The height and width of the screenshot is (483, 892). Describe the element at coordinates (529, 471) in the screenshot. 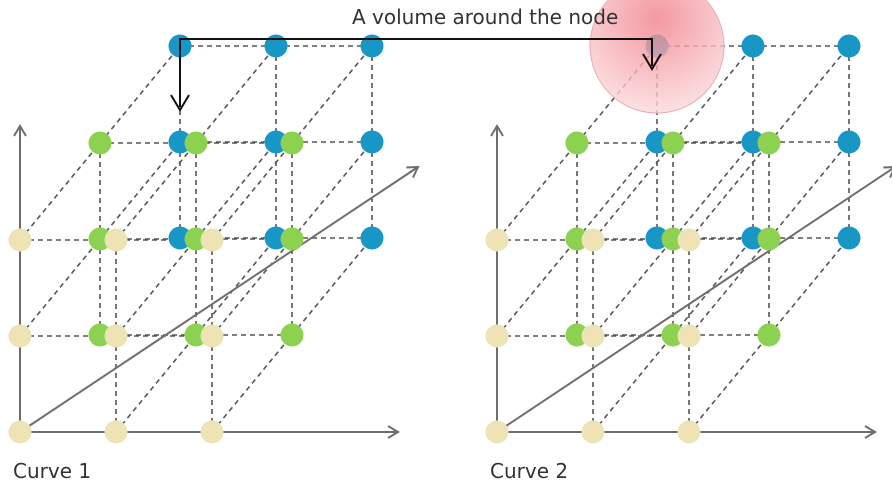

I see `caption-curve-2: Curve 2` at that location.